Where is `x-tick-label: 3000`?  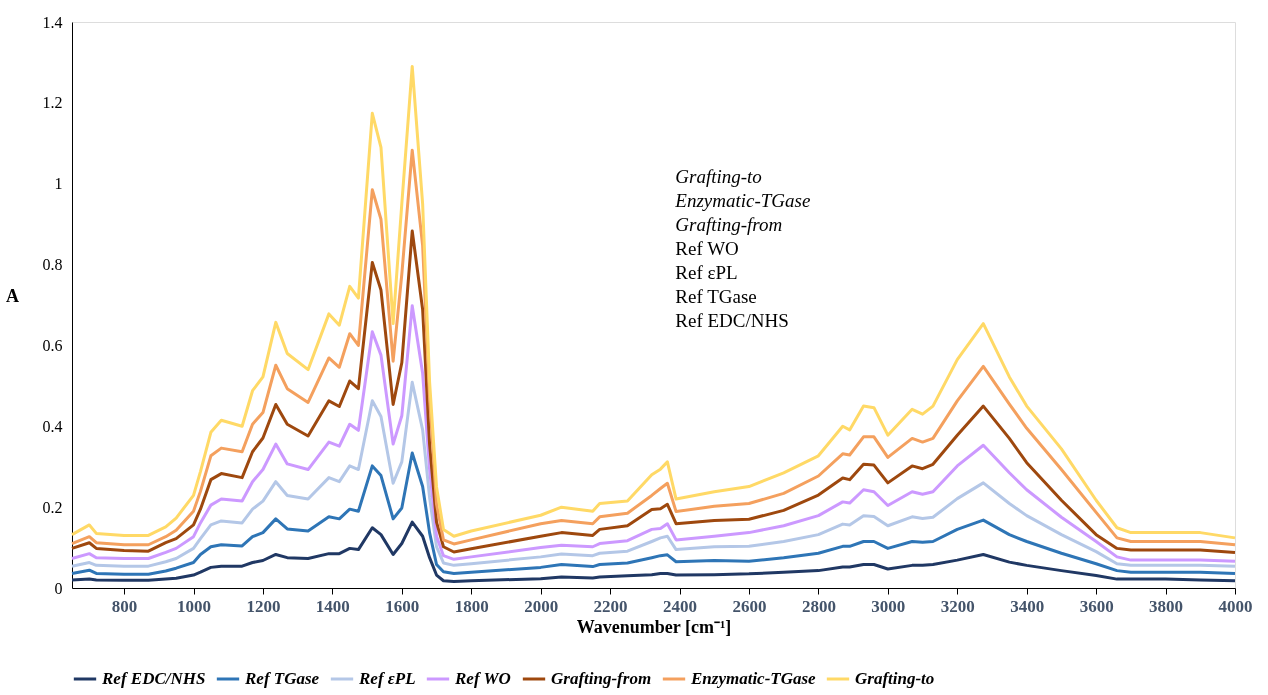
x-tick-label: 3000 is located at coordinates (888, 606).